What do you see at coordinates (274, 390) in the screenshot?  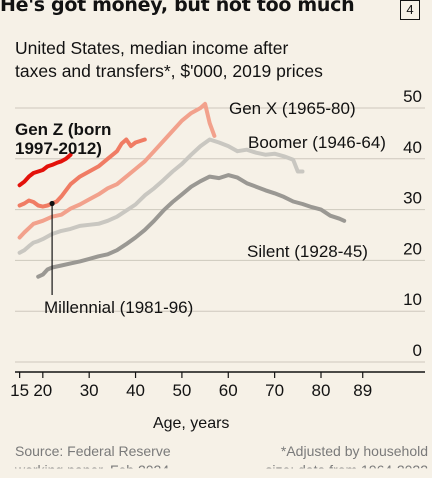 I see `x-tick-label: 70` at bounding box center [274, 390].